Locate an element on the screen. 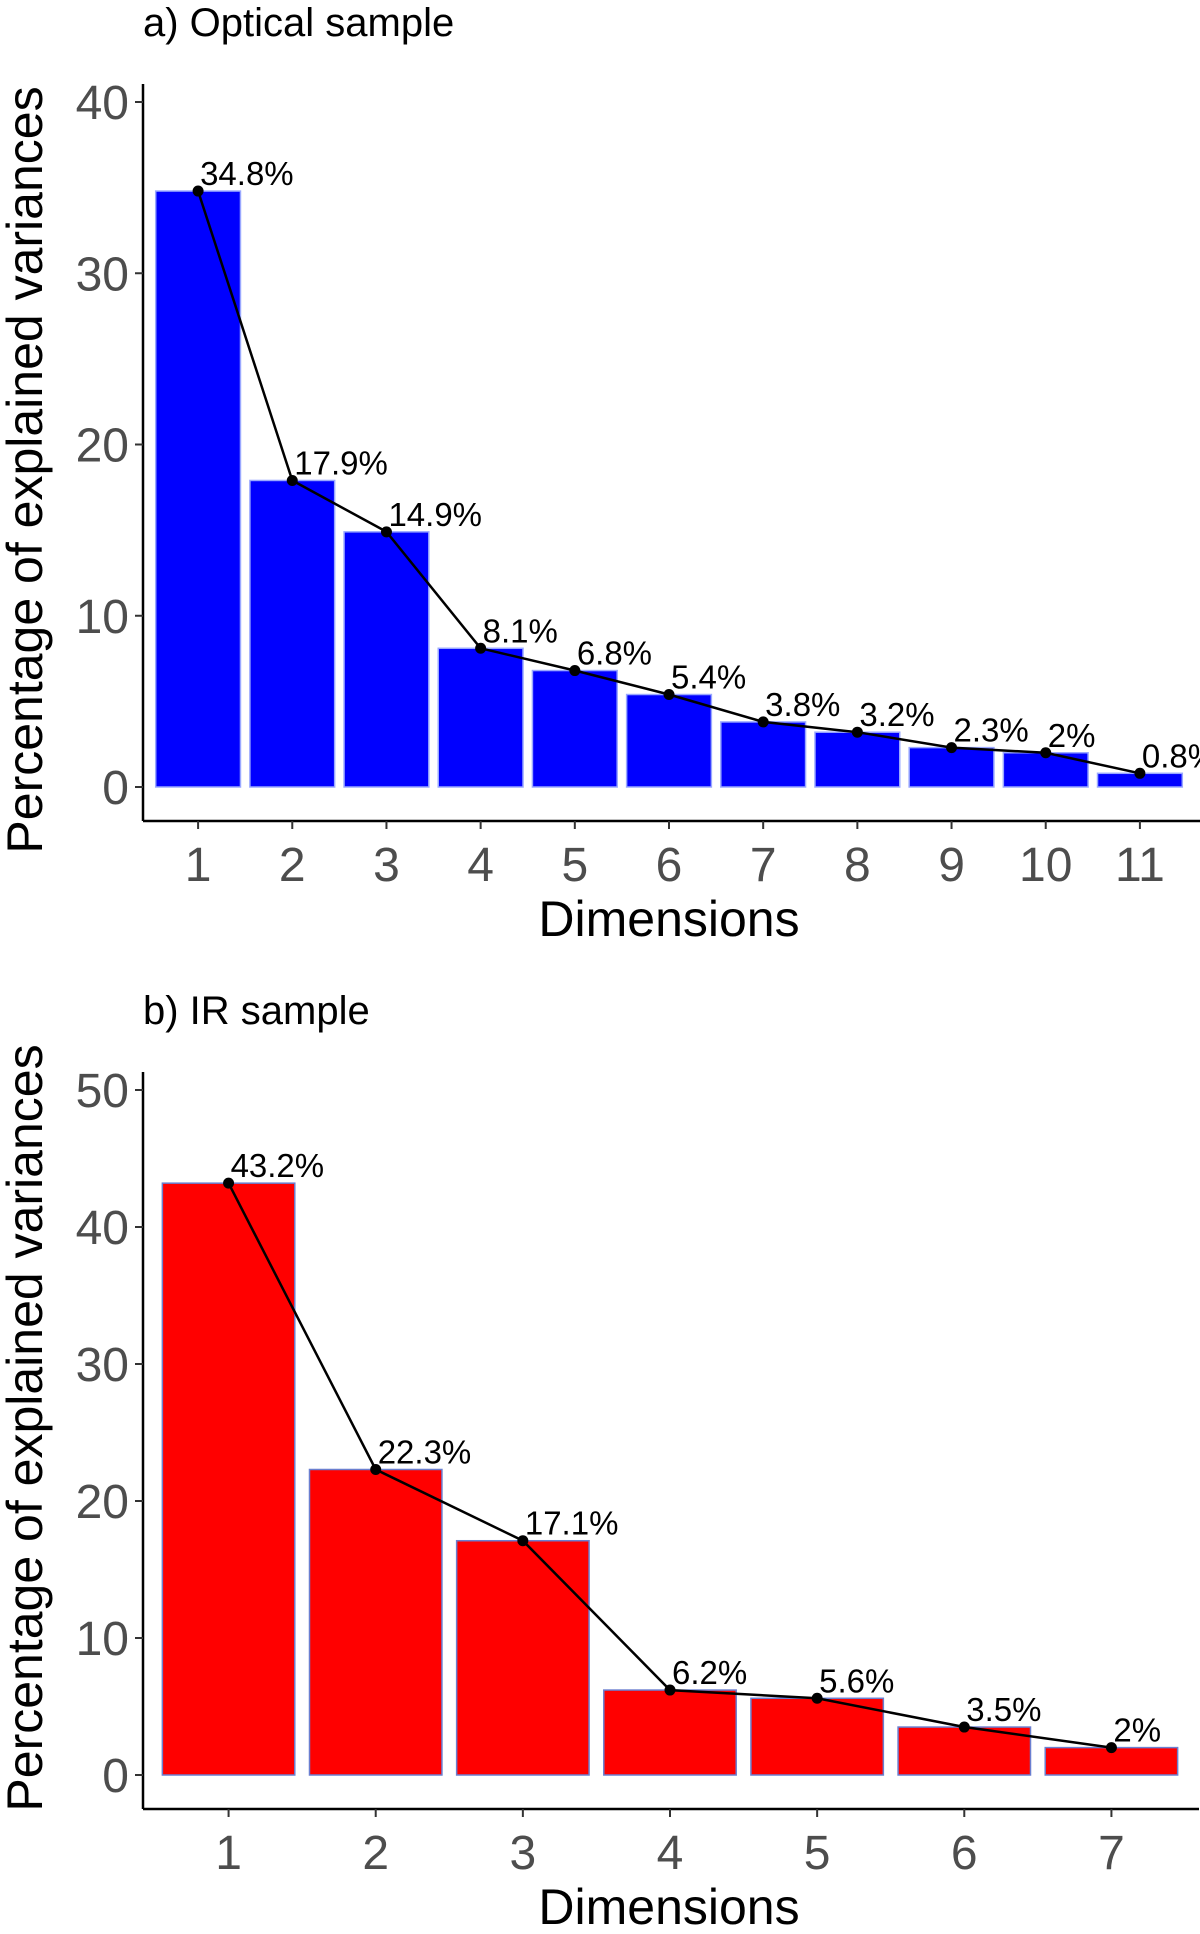 Image resolution: width=1200 pixels, height=1934 pixels. data-label-dim-6: 5.4% is located at coordinates (708, 677).